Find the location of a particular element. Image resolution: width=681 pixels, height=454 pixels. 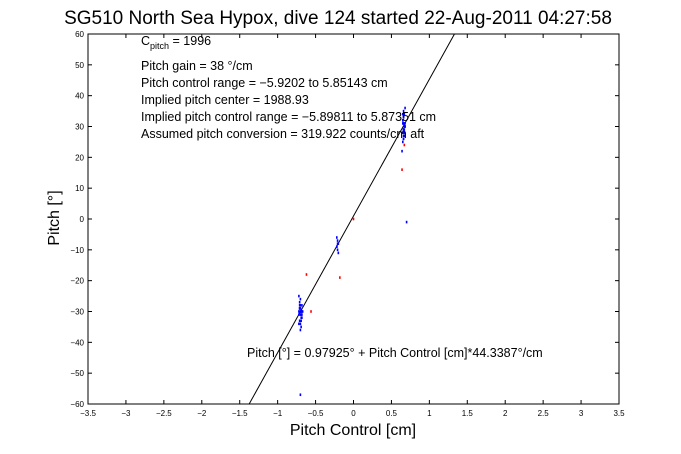

y-tick-label: 10 is located at coordinates (79, 188).